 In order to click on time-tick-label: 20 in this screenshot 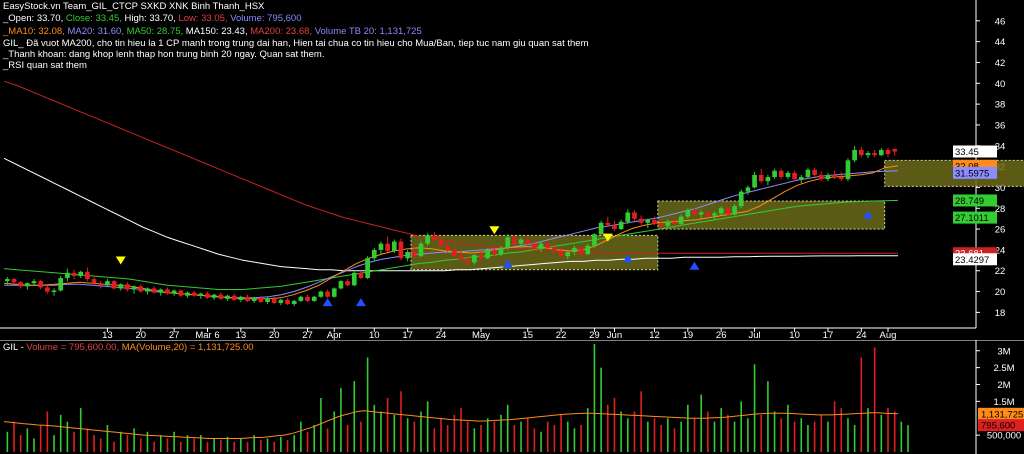, I will do `click(140, 335)`.